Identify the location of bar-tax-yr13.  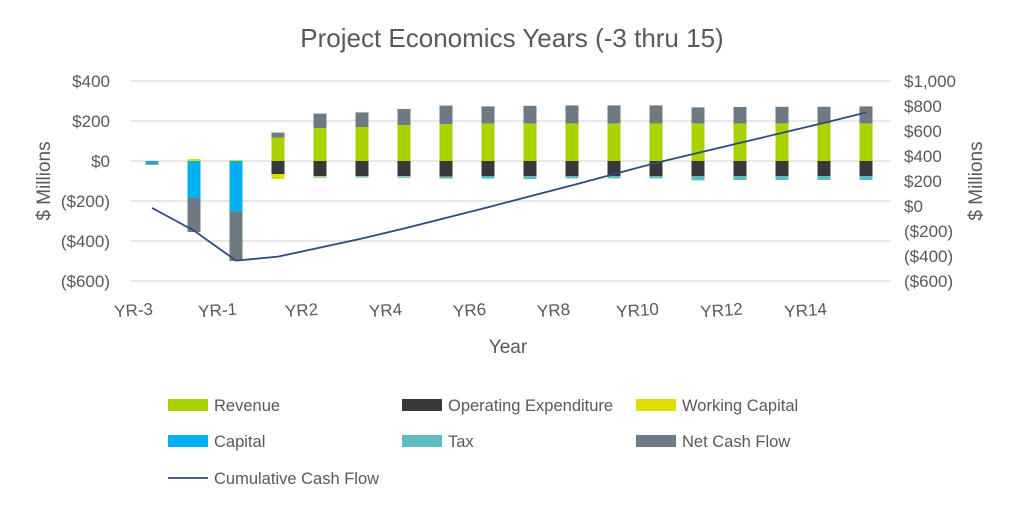
(782, 178).